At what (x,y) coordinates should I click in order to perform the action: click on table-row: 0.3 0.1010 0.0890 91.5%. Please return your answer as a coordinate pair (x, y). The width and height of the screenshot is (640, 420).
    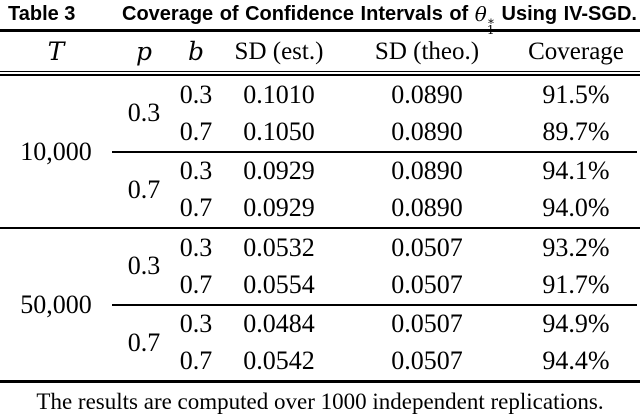
    Looking at the image, I should click on (408, 94).